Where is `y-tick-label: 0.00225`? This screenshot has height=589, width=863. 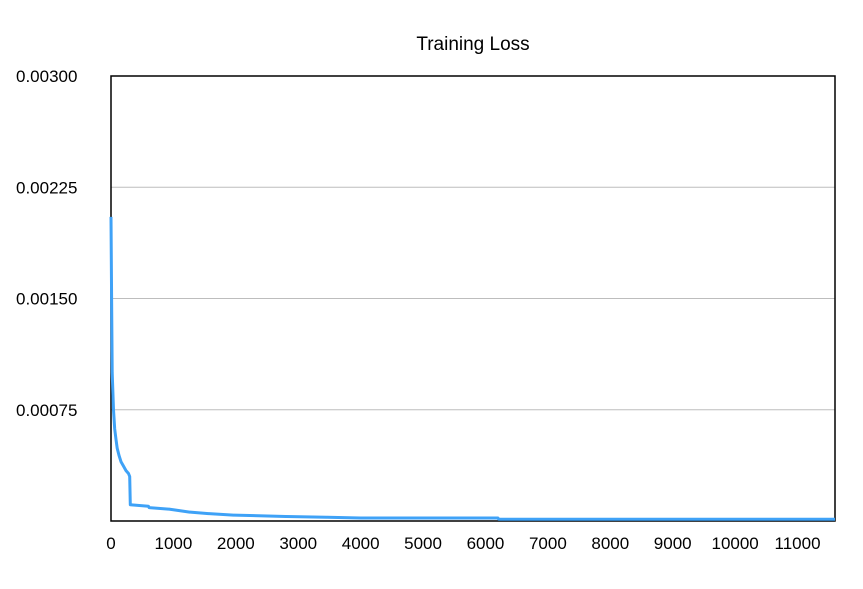 y-tick-label: 0.00225 is located at coordinates (46, 187).